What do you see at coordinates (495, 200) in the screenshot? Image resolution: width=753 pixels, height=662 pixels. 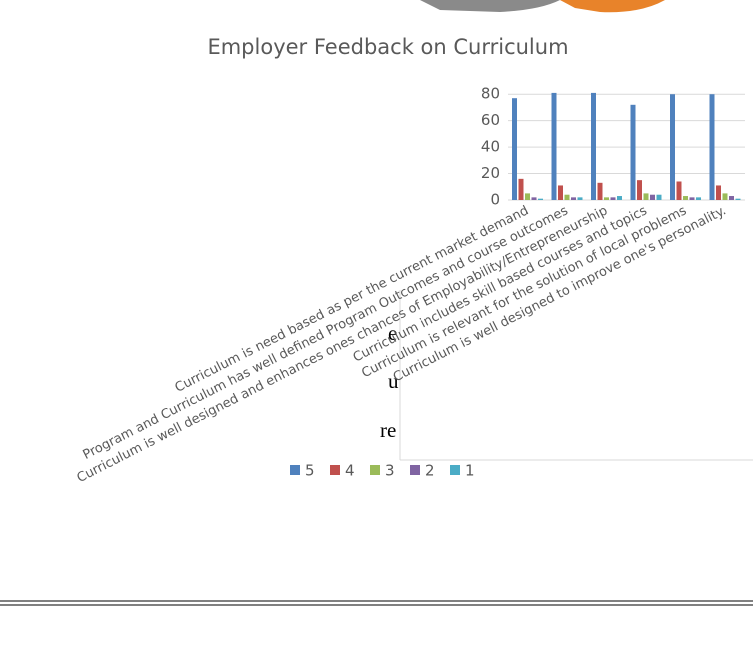 I see `y-tick-label: 0` at bounding box center [495, 200].